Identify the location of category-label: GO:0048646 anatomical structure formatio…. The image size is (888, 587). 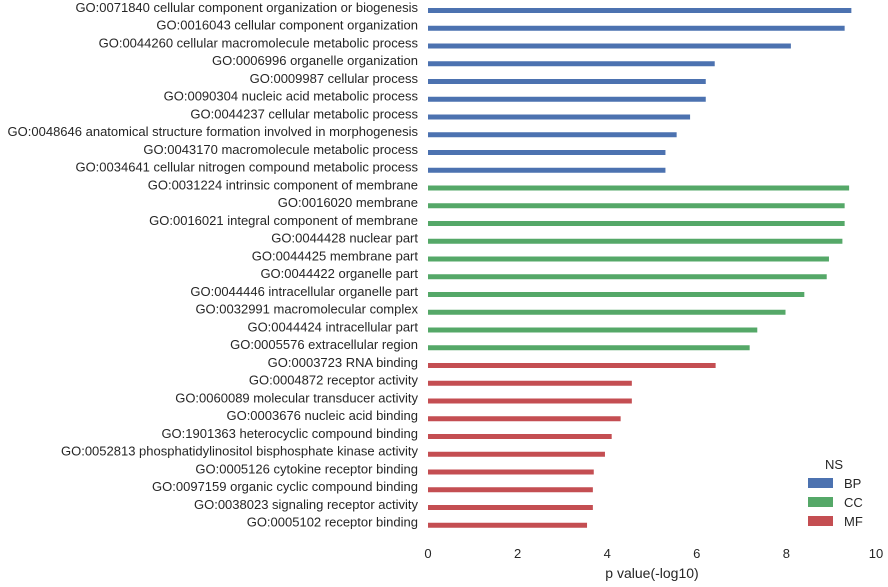
(213, 131).